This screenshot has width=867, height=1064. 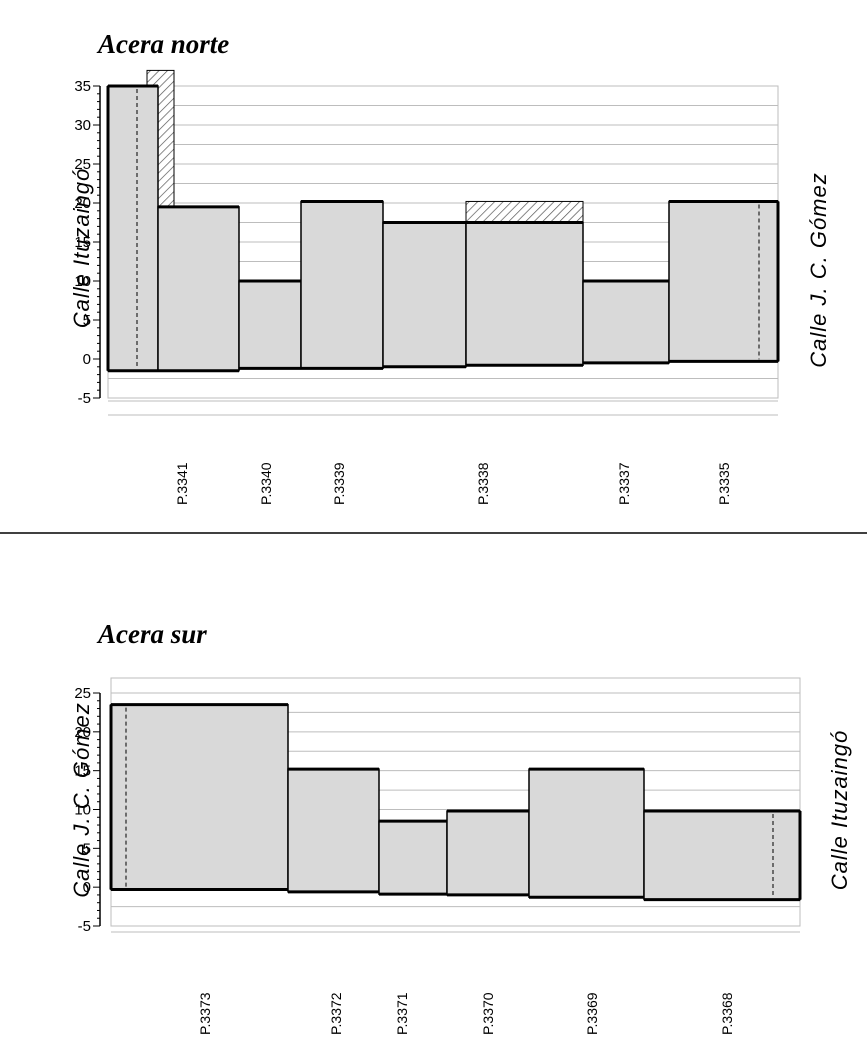 I want to click on y-axis: 25 20 15 10 5 0 -5, so click(x=87, y=810).